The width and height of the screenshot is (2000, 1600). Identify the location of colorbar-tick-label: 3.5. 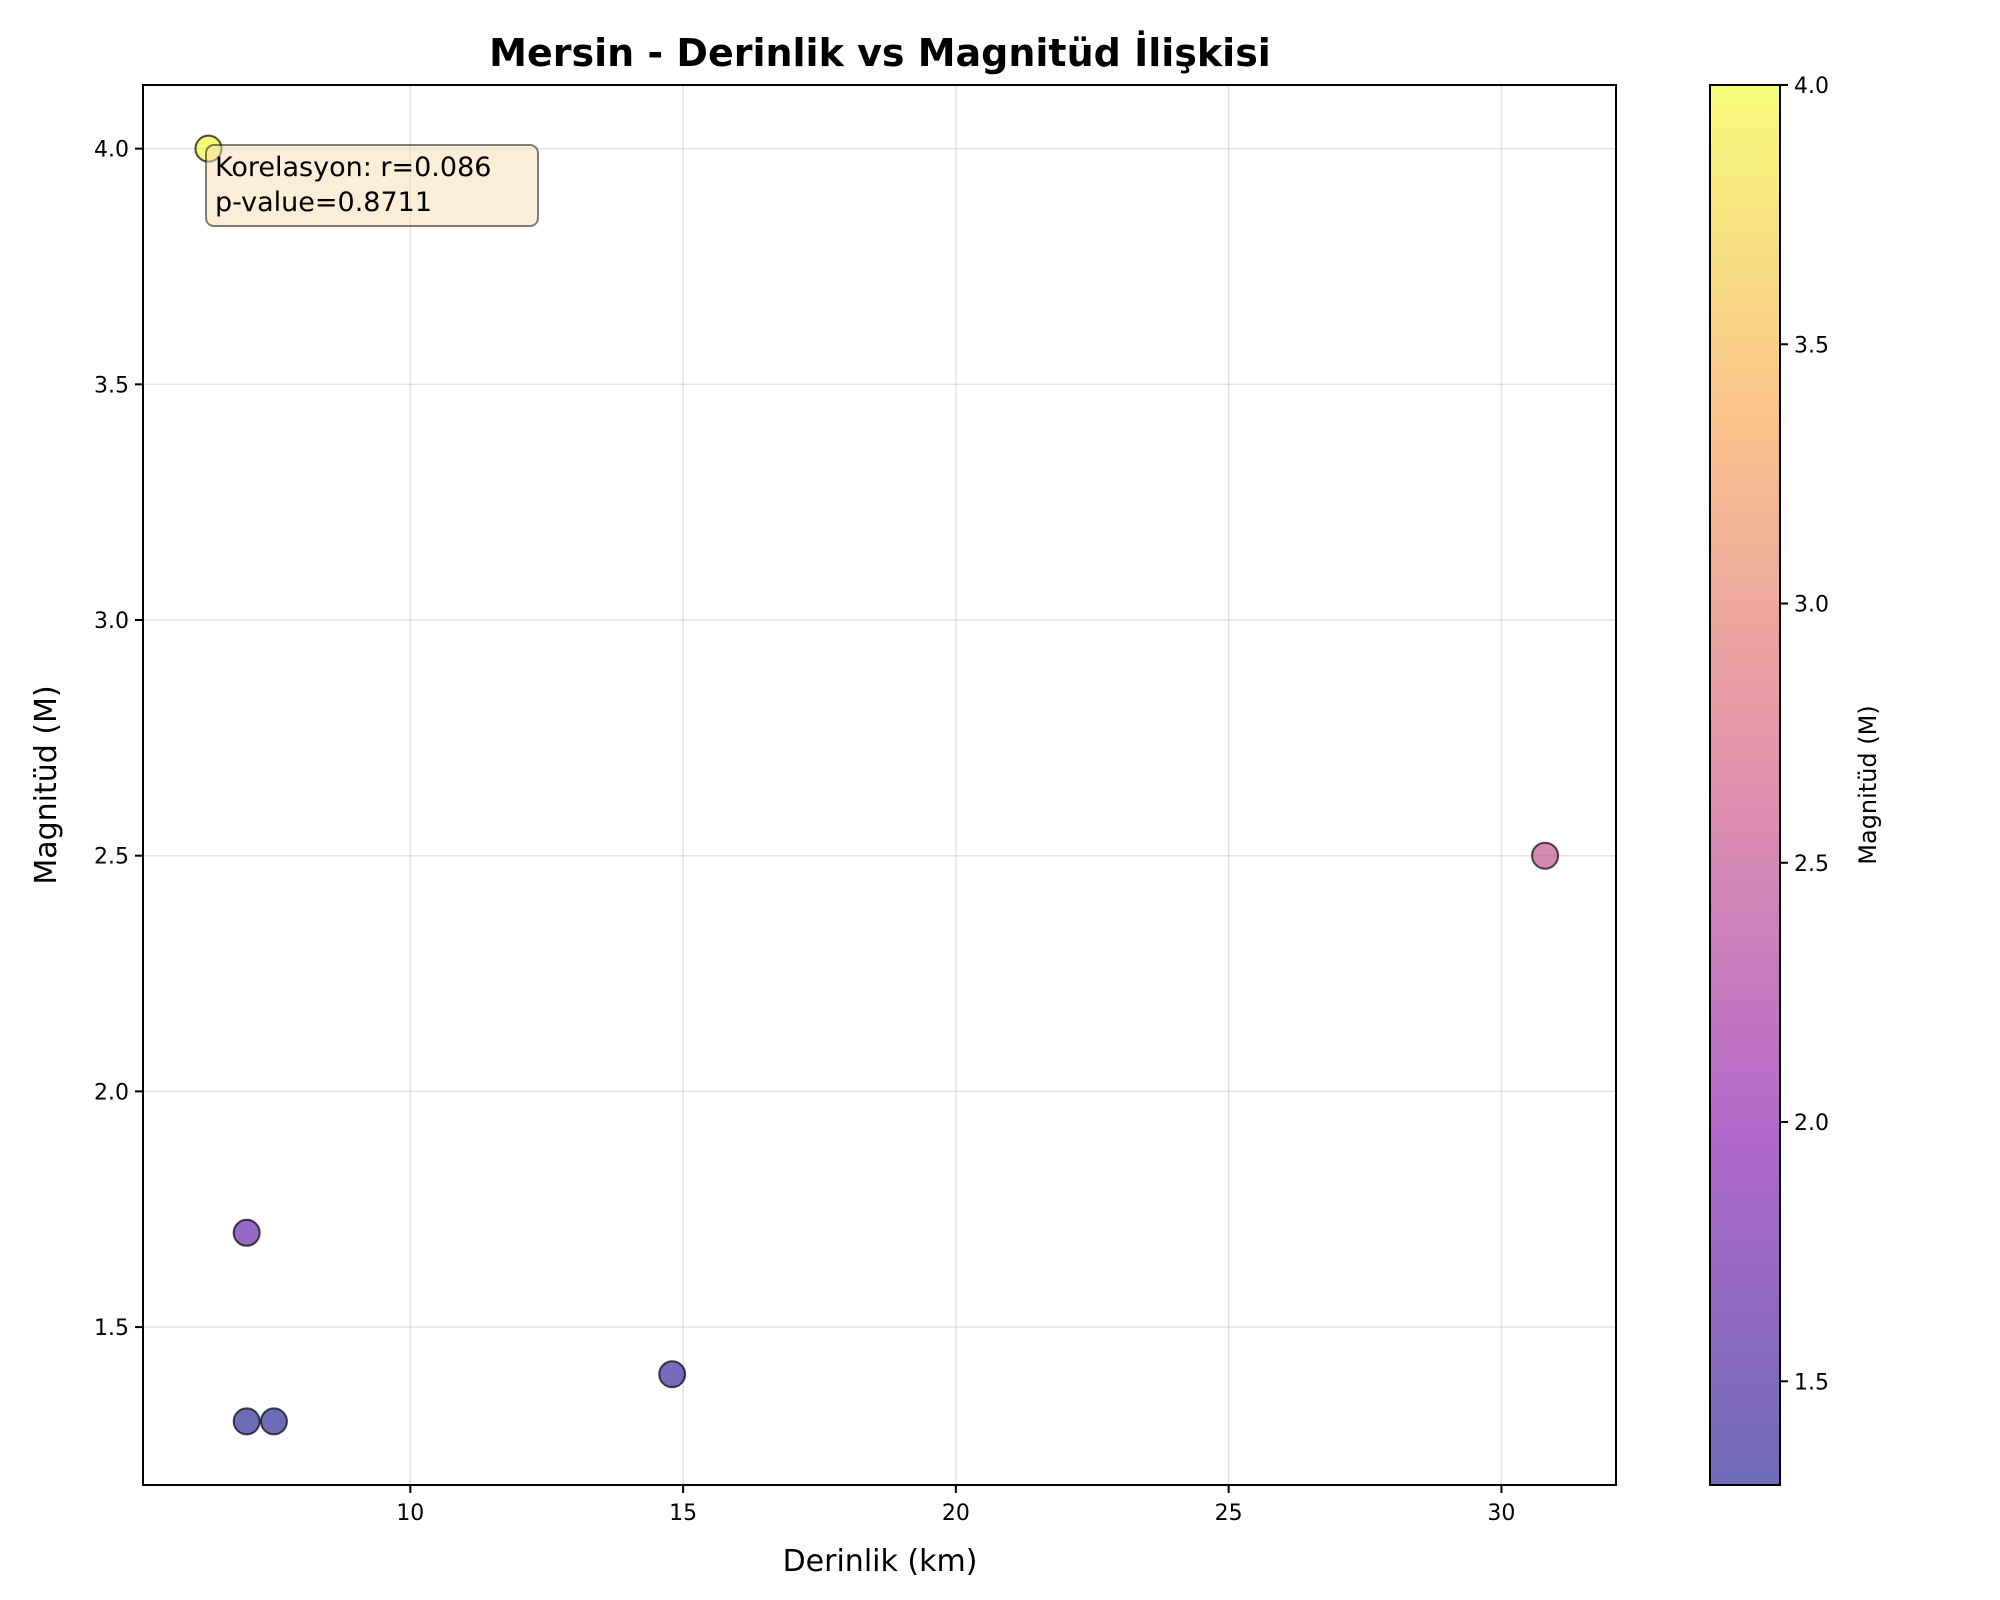
(1811, 345).